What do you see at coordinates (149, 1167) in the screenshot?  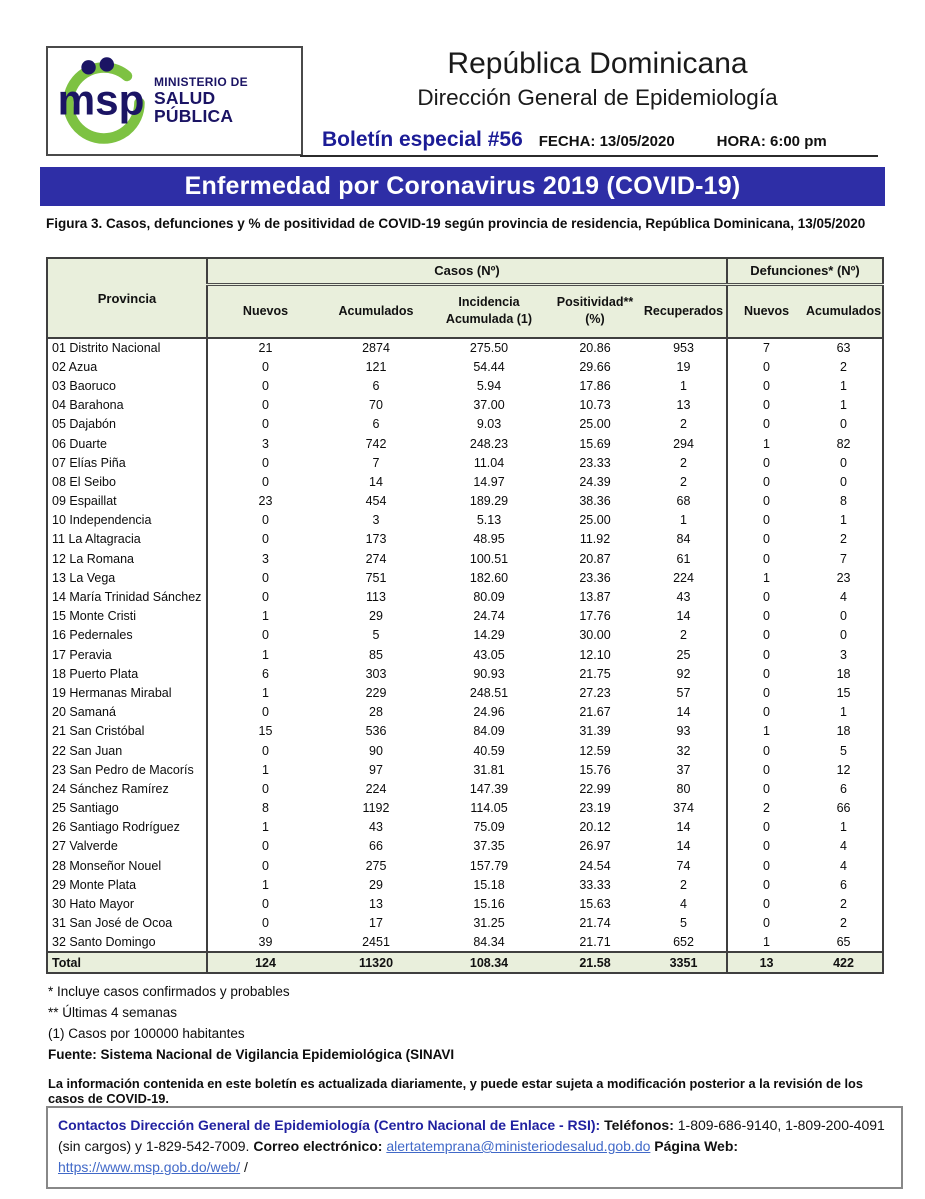 I see `website-link: https://www.msp.gob.do/web/` at bounding box center [149, 1167].